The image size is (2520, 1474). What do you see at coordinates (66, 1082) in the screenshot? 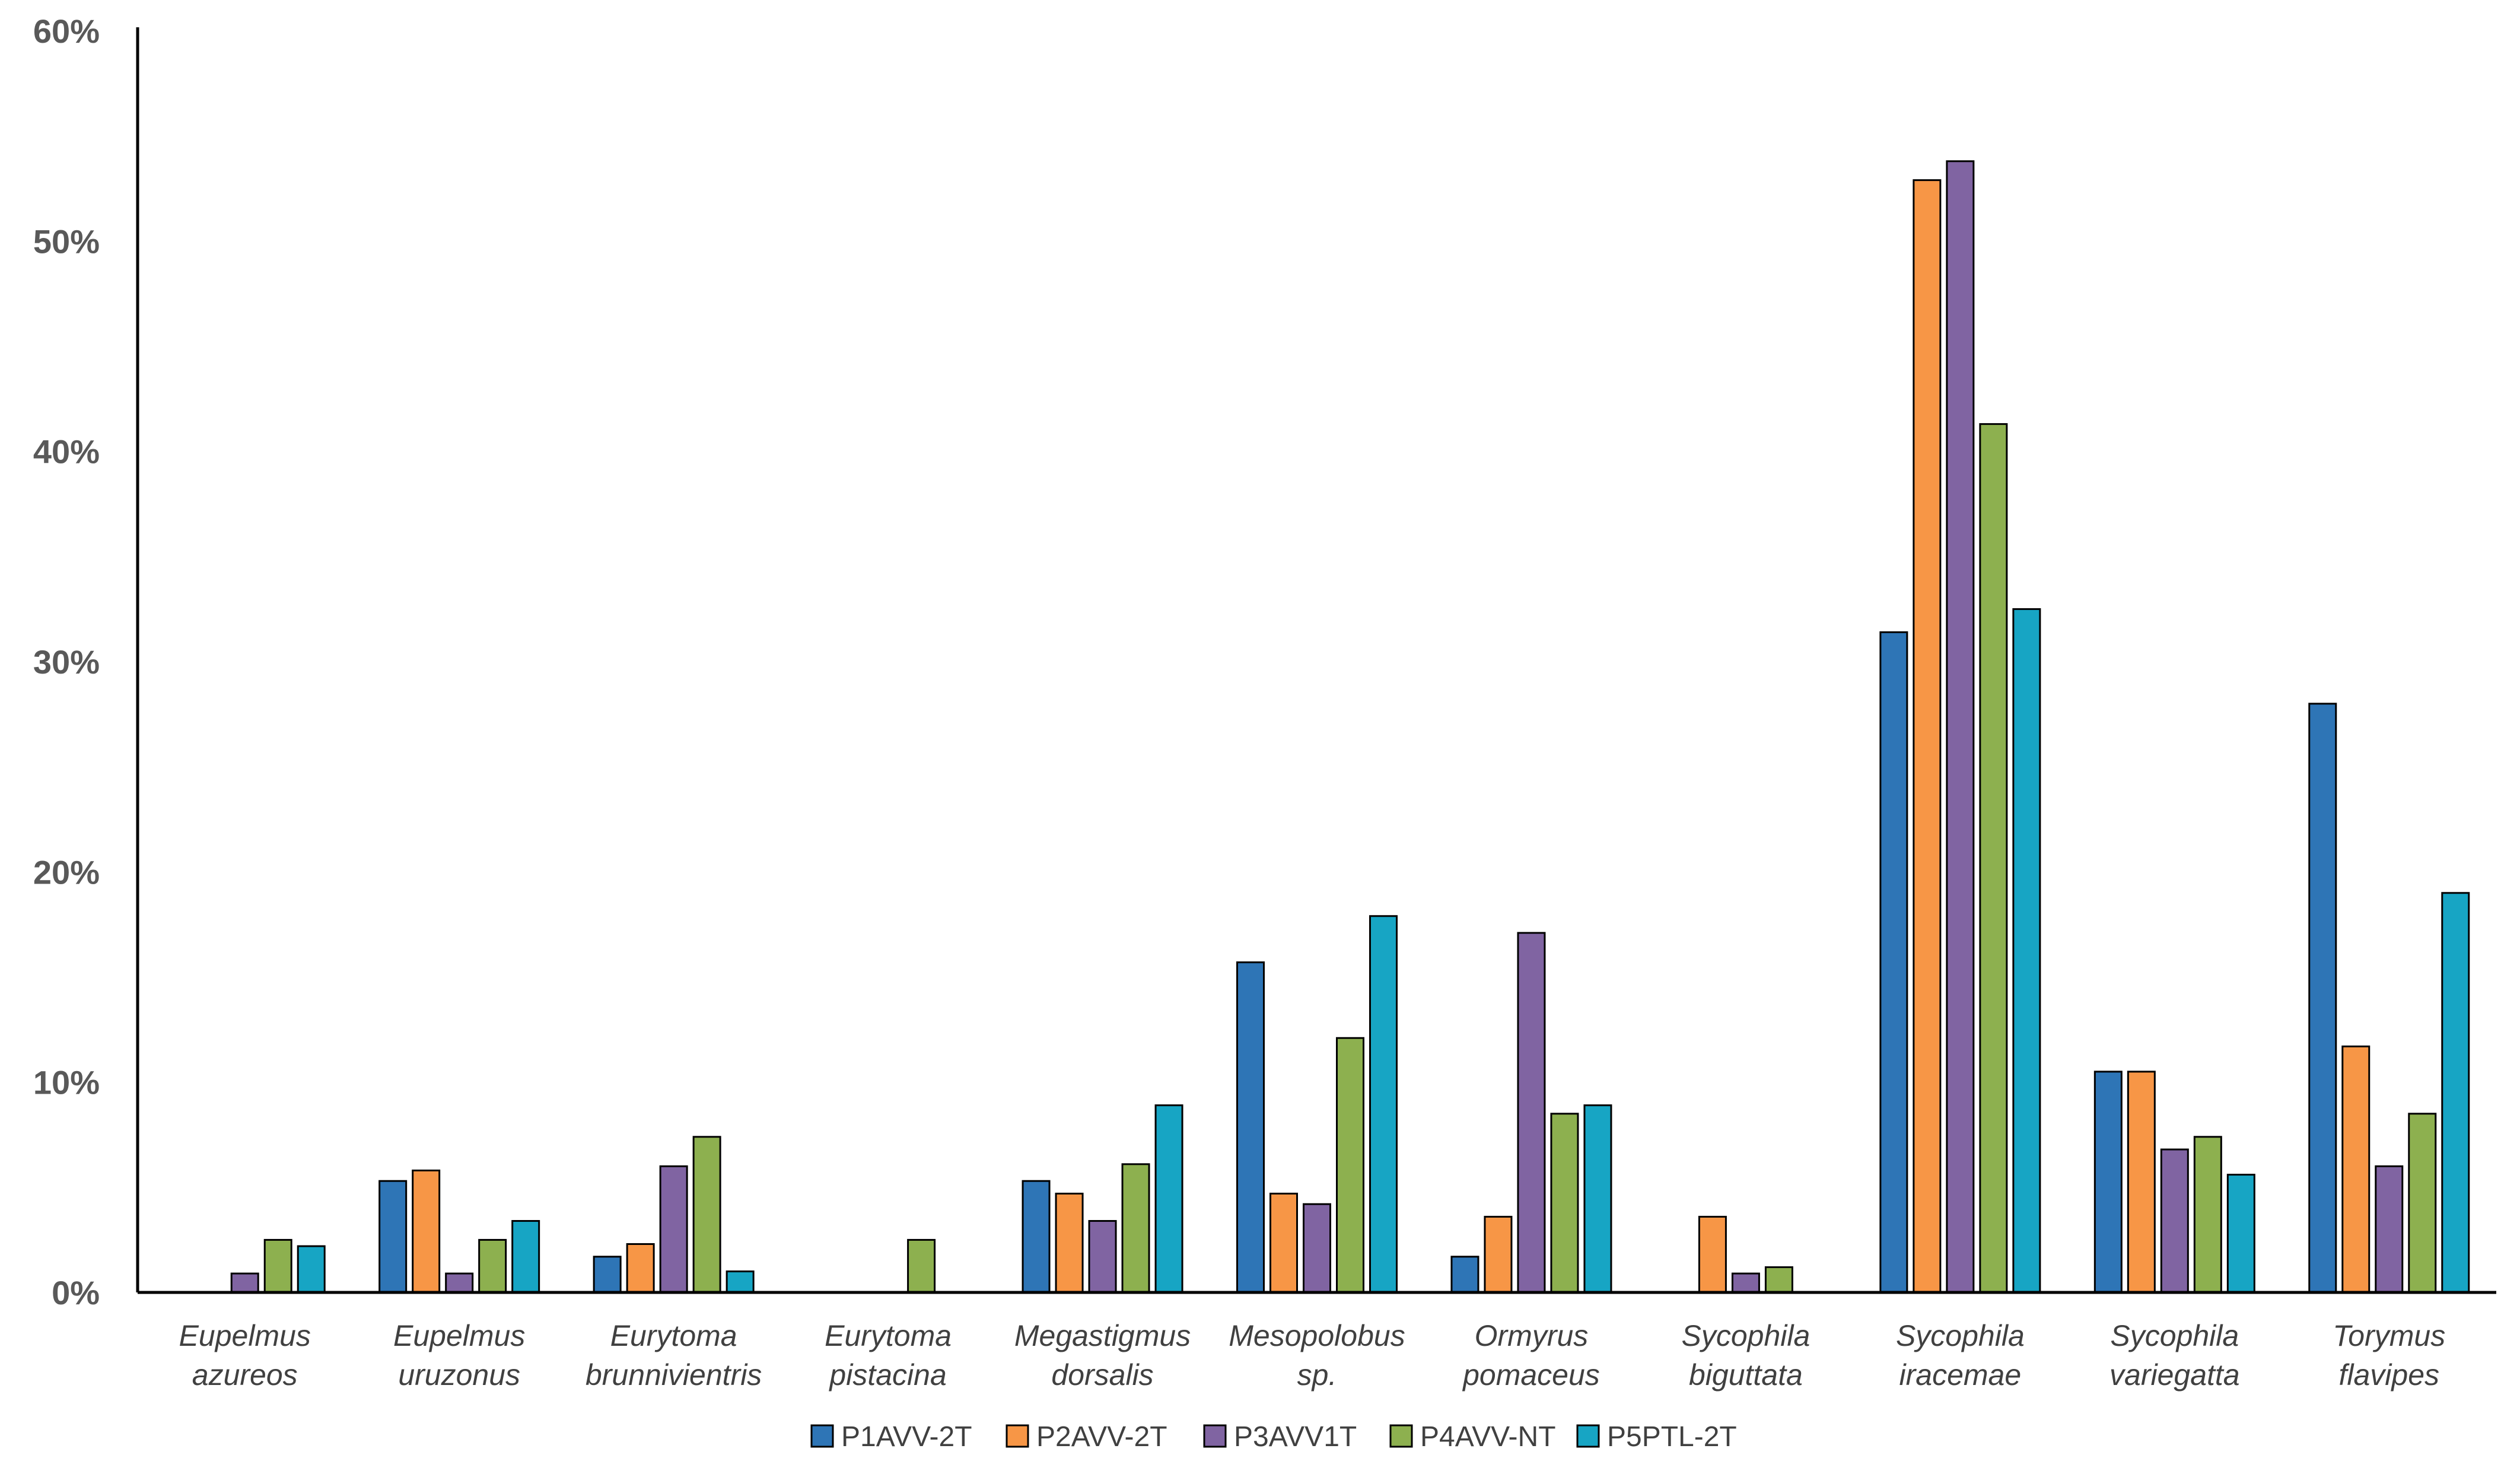
I see `y-tick-label: 10%` at bounding box center [66, 1082].